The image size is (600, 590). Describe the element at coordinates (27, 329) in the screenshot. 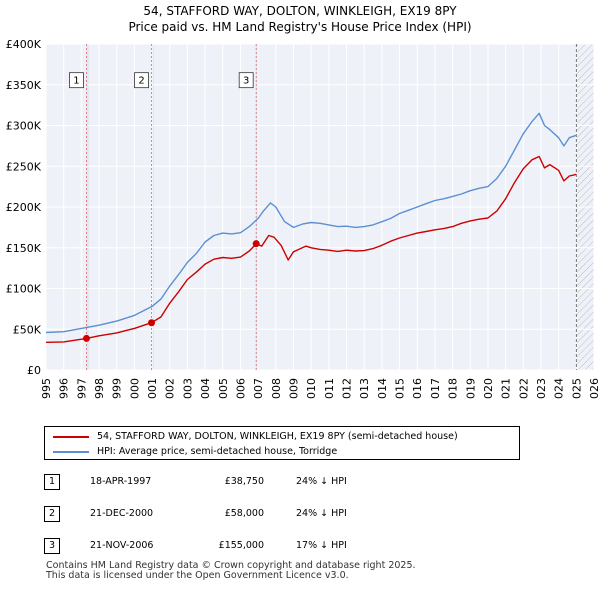

I see `y-tick-label: £50K` at that location.